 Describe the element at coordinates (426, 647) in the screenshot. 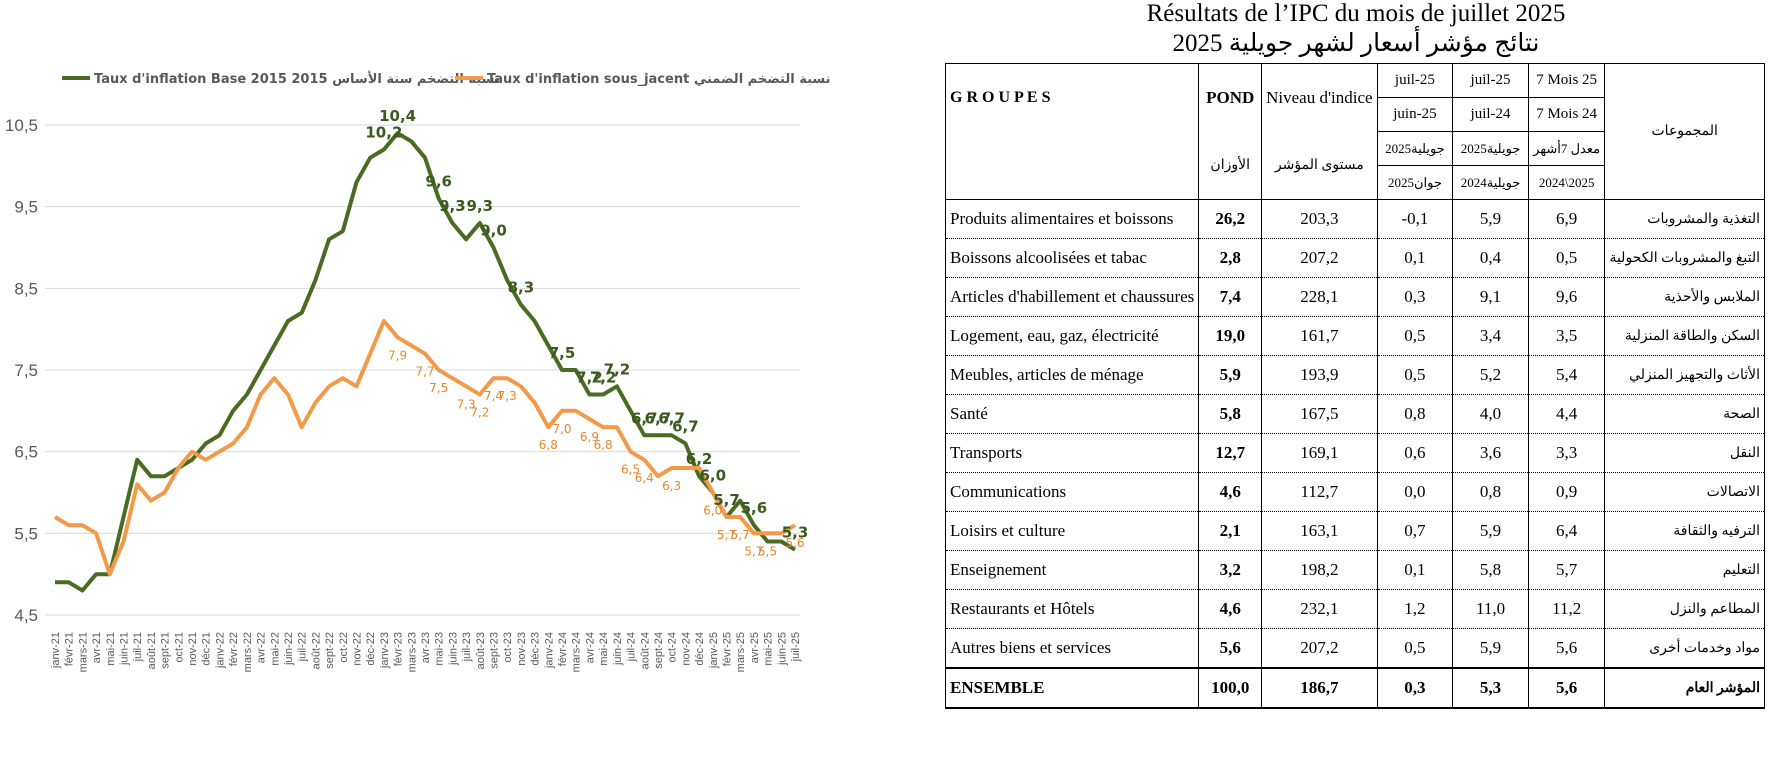

I see `x-tick-label: avr-23` at that location.